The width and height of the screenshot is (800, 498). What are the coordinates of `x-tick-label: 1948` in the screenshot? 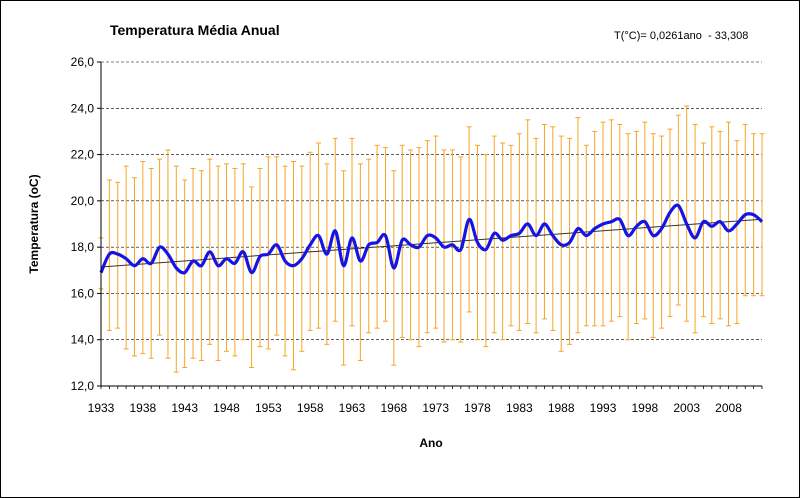 It's located at (226, 408).